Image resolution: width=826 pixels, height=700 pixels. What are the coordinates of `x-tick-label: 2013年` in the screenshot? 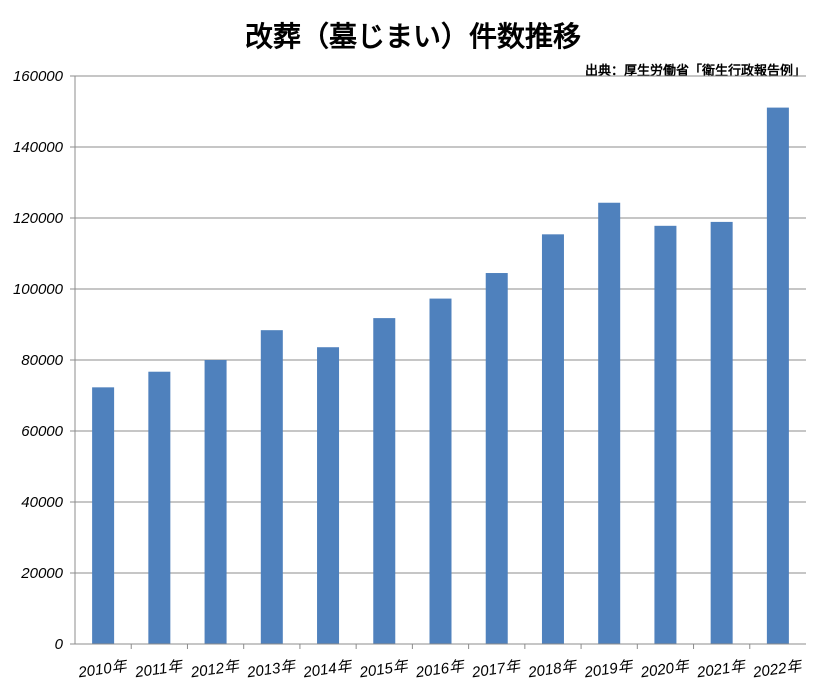 It's located at (271, 669).